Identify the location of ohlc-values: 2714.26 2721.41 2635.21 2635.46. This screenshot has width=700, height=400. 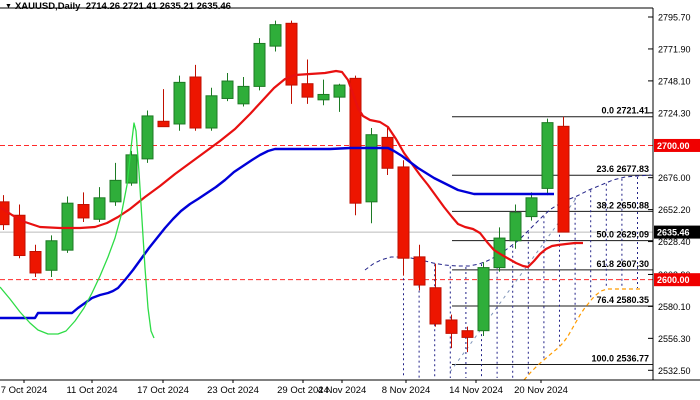
(158, 6).